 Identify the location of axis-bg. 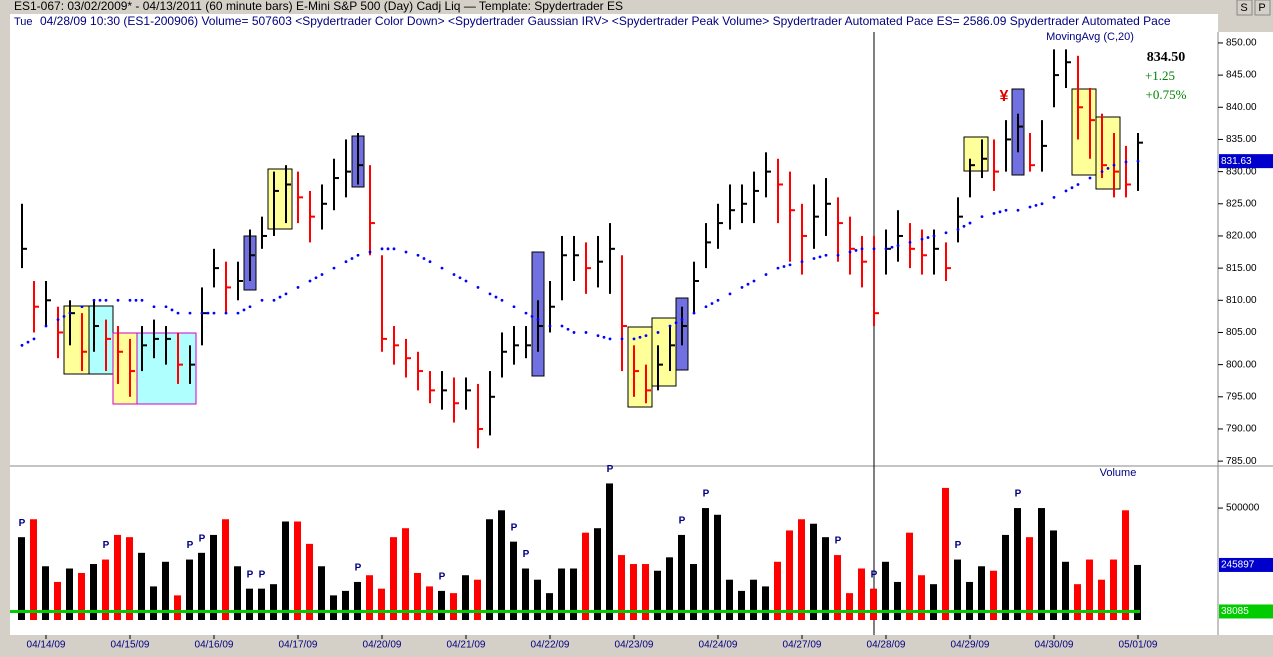
(1245, 333).